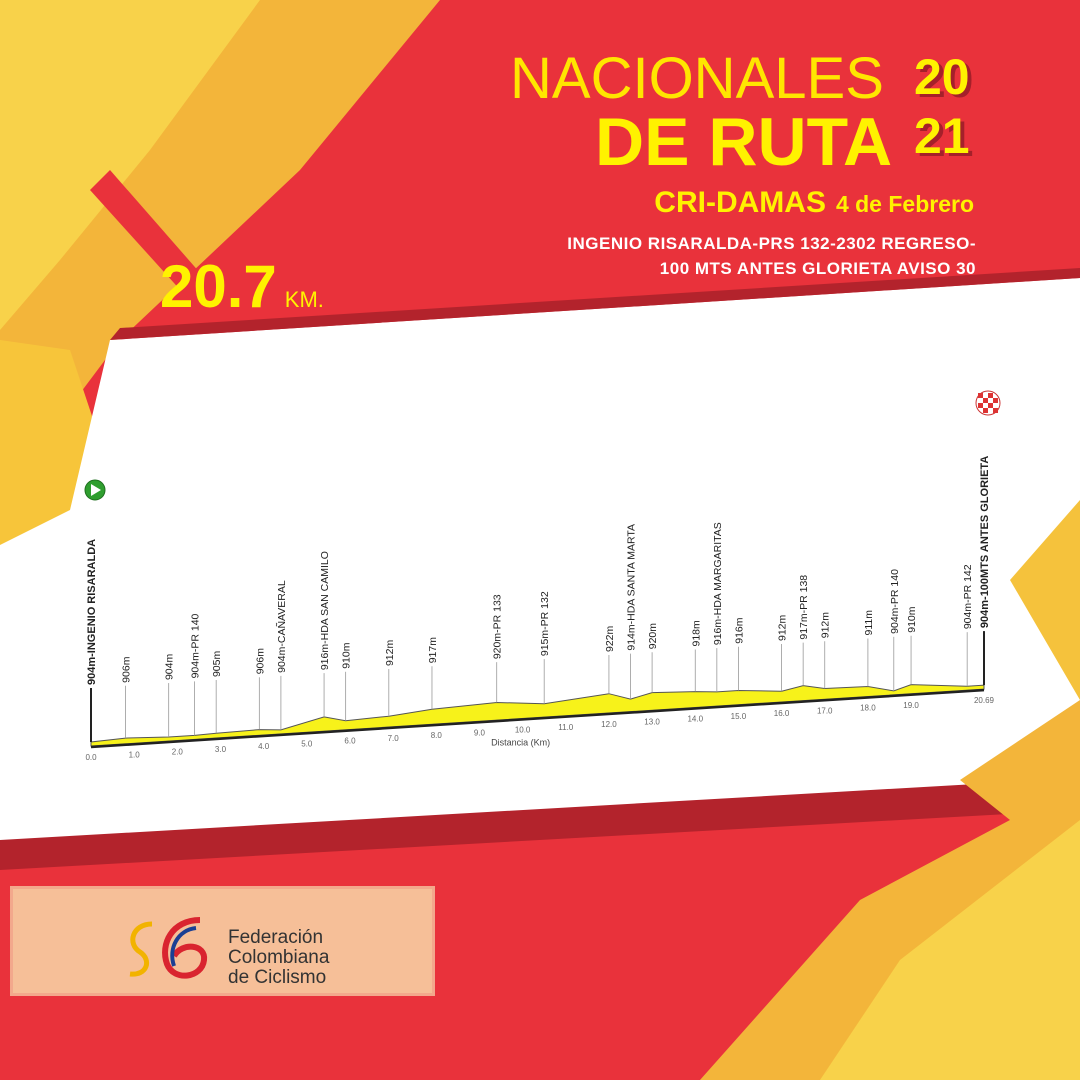 The image size is (1080, 1080). Describe the element at coordinates (350, 741) in the screenshot. I see `x-tick-label: 6.0` at that location.